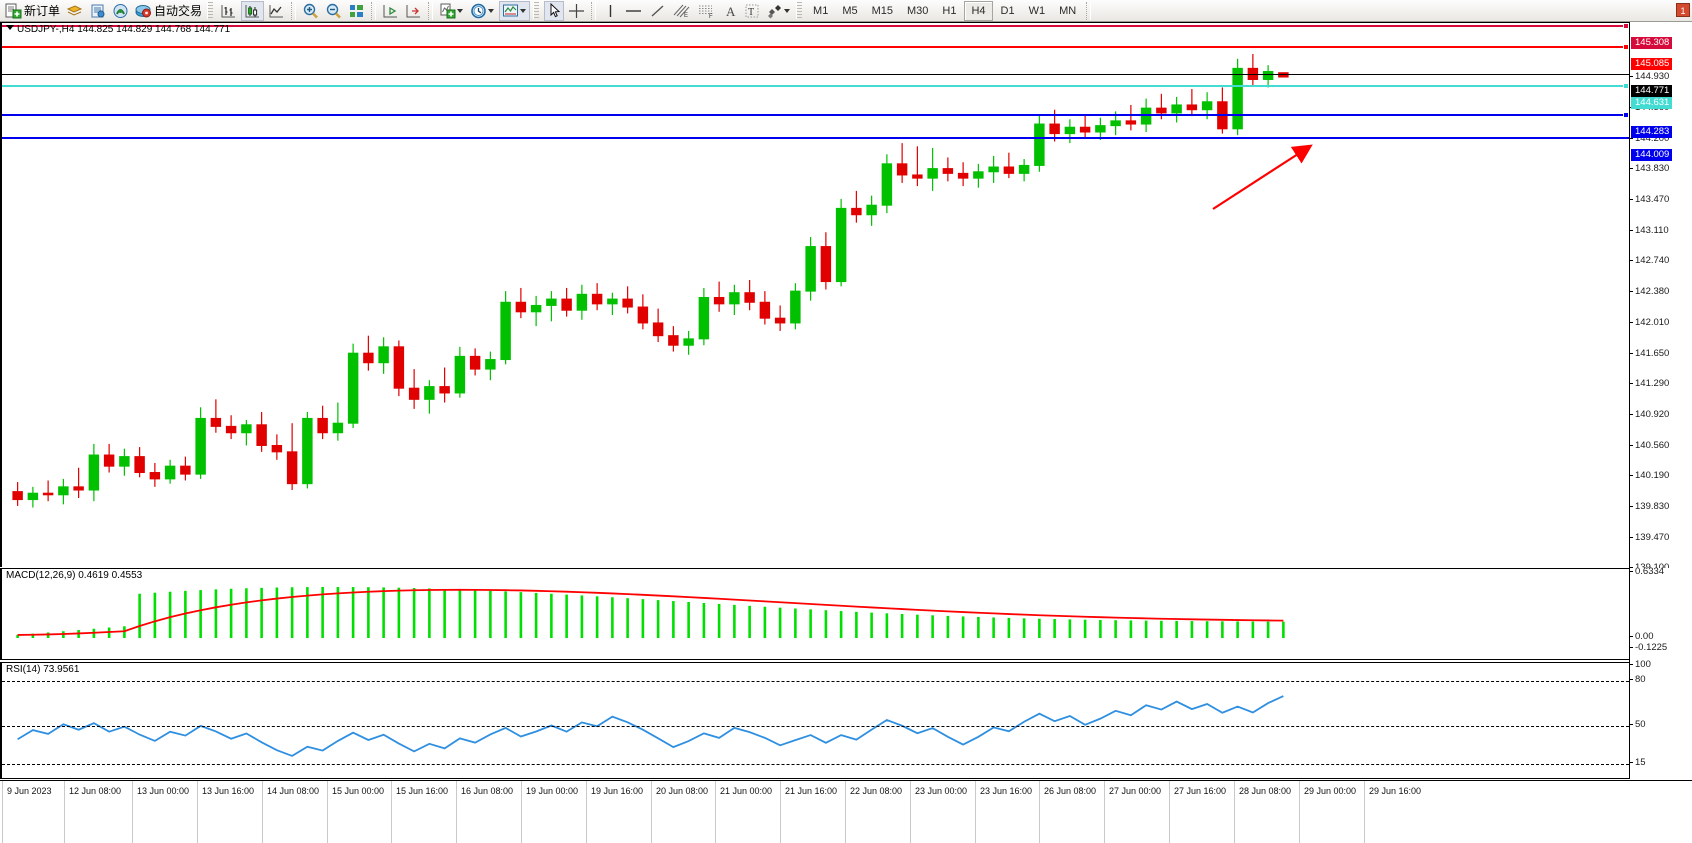  Describe the element at coordinates (390, 11) in the screenshot. I see `shift-end-button` at that location.